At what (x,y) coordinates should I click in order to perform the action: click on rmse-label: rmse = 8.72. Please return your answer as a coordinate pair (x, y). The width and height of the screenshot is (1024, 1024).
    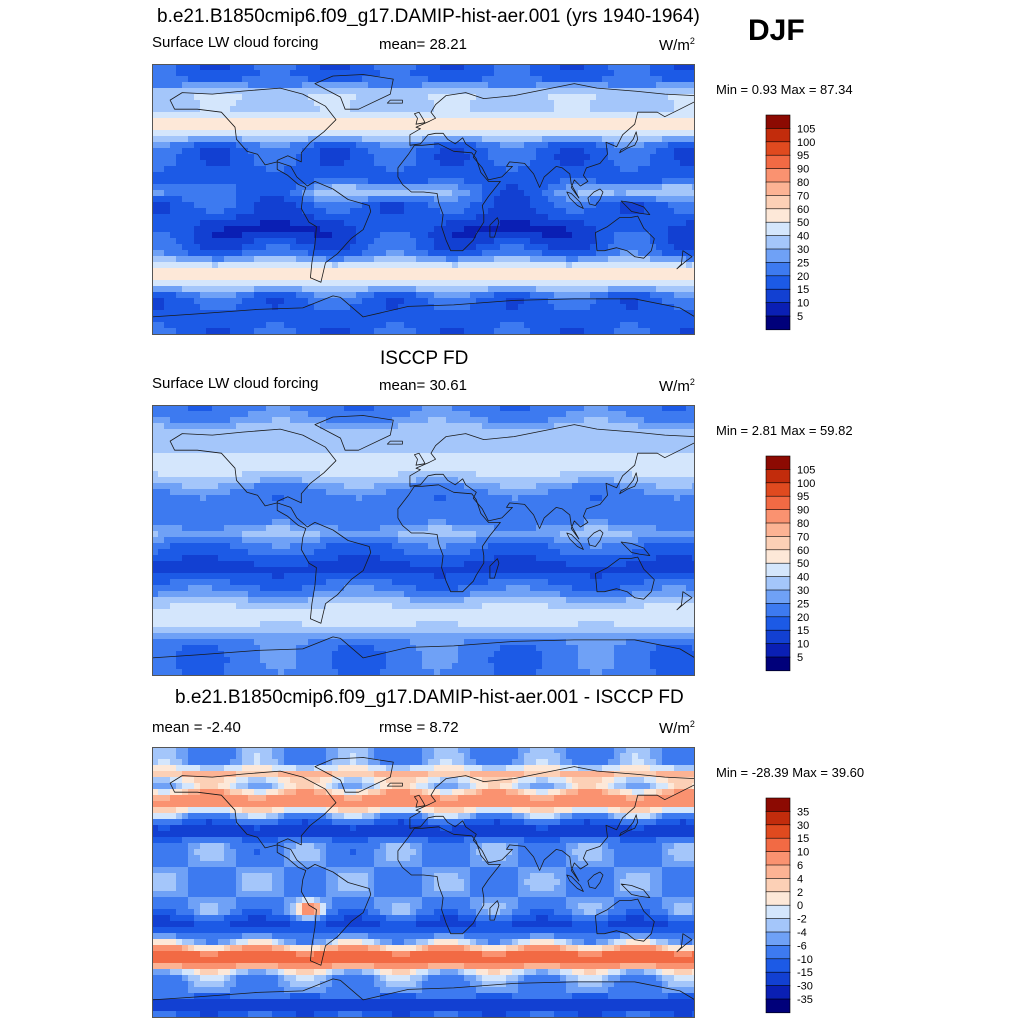
    Looking at the image, I should click on (419, 727).